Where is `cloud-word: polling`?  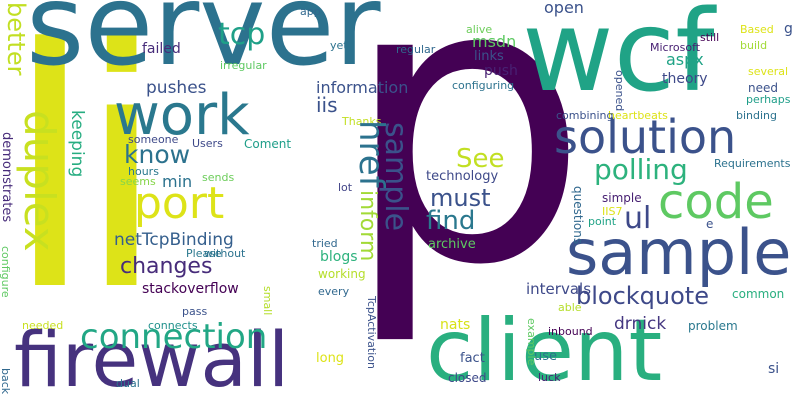 cloud-word: polling is located at coordinates (641, 169).